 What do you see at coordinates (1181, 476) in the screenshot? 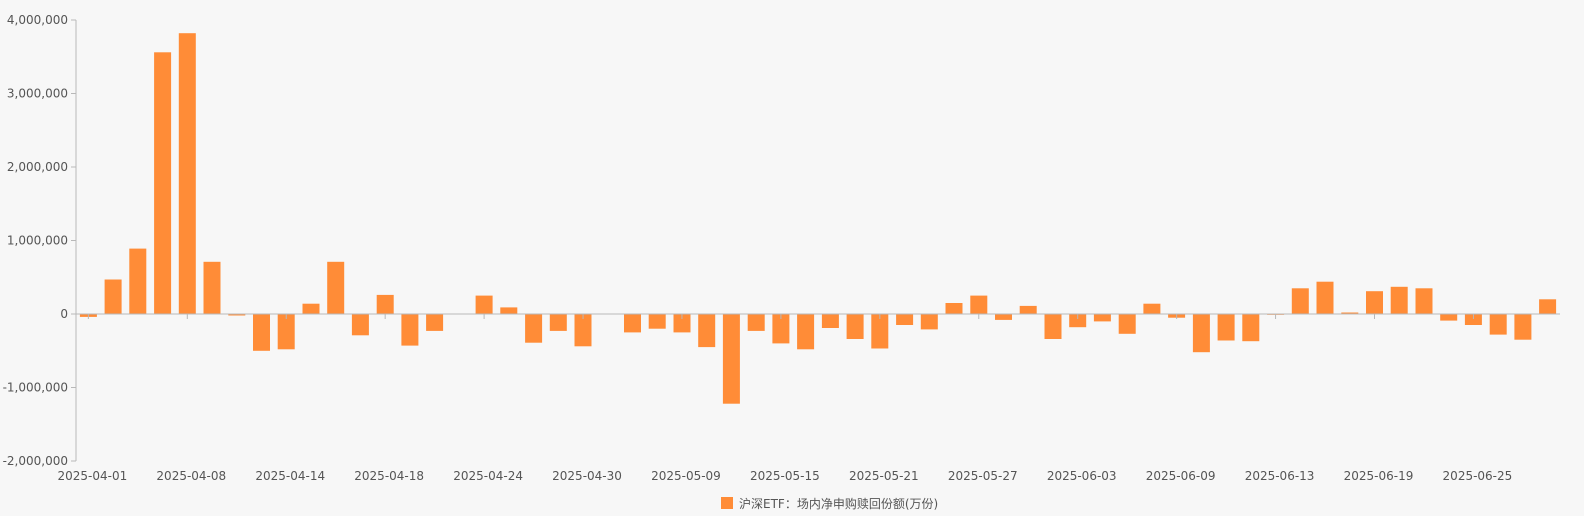
I see `x-tick-label: 2025-06-09` at bounding box center [1181, 476].